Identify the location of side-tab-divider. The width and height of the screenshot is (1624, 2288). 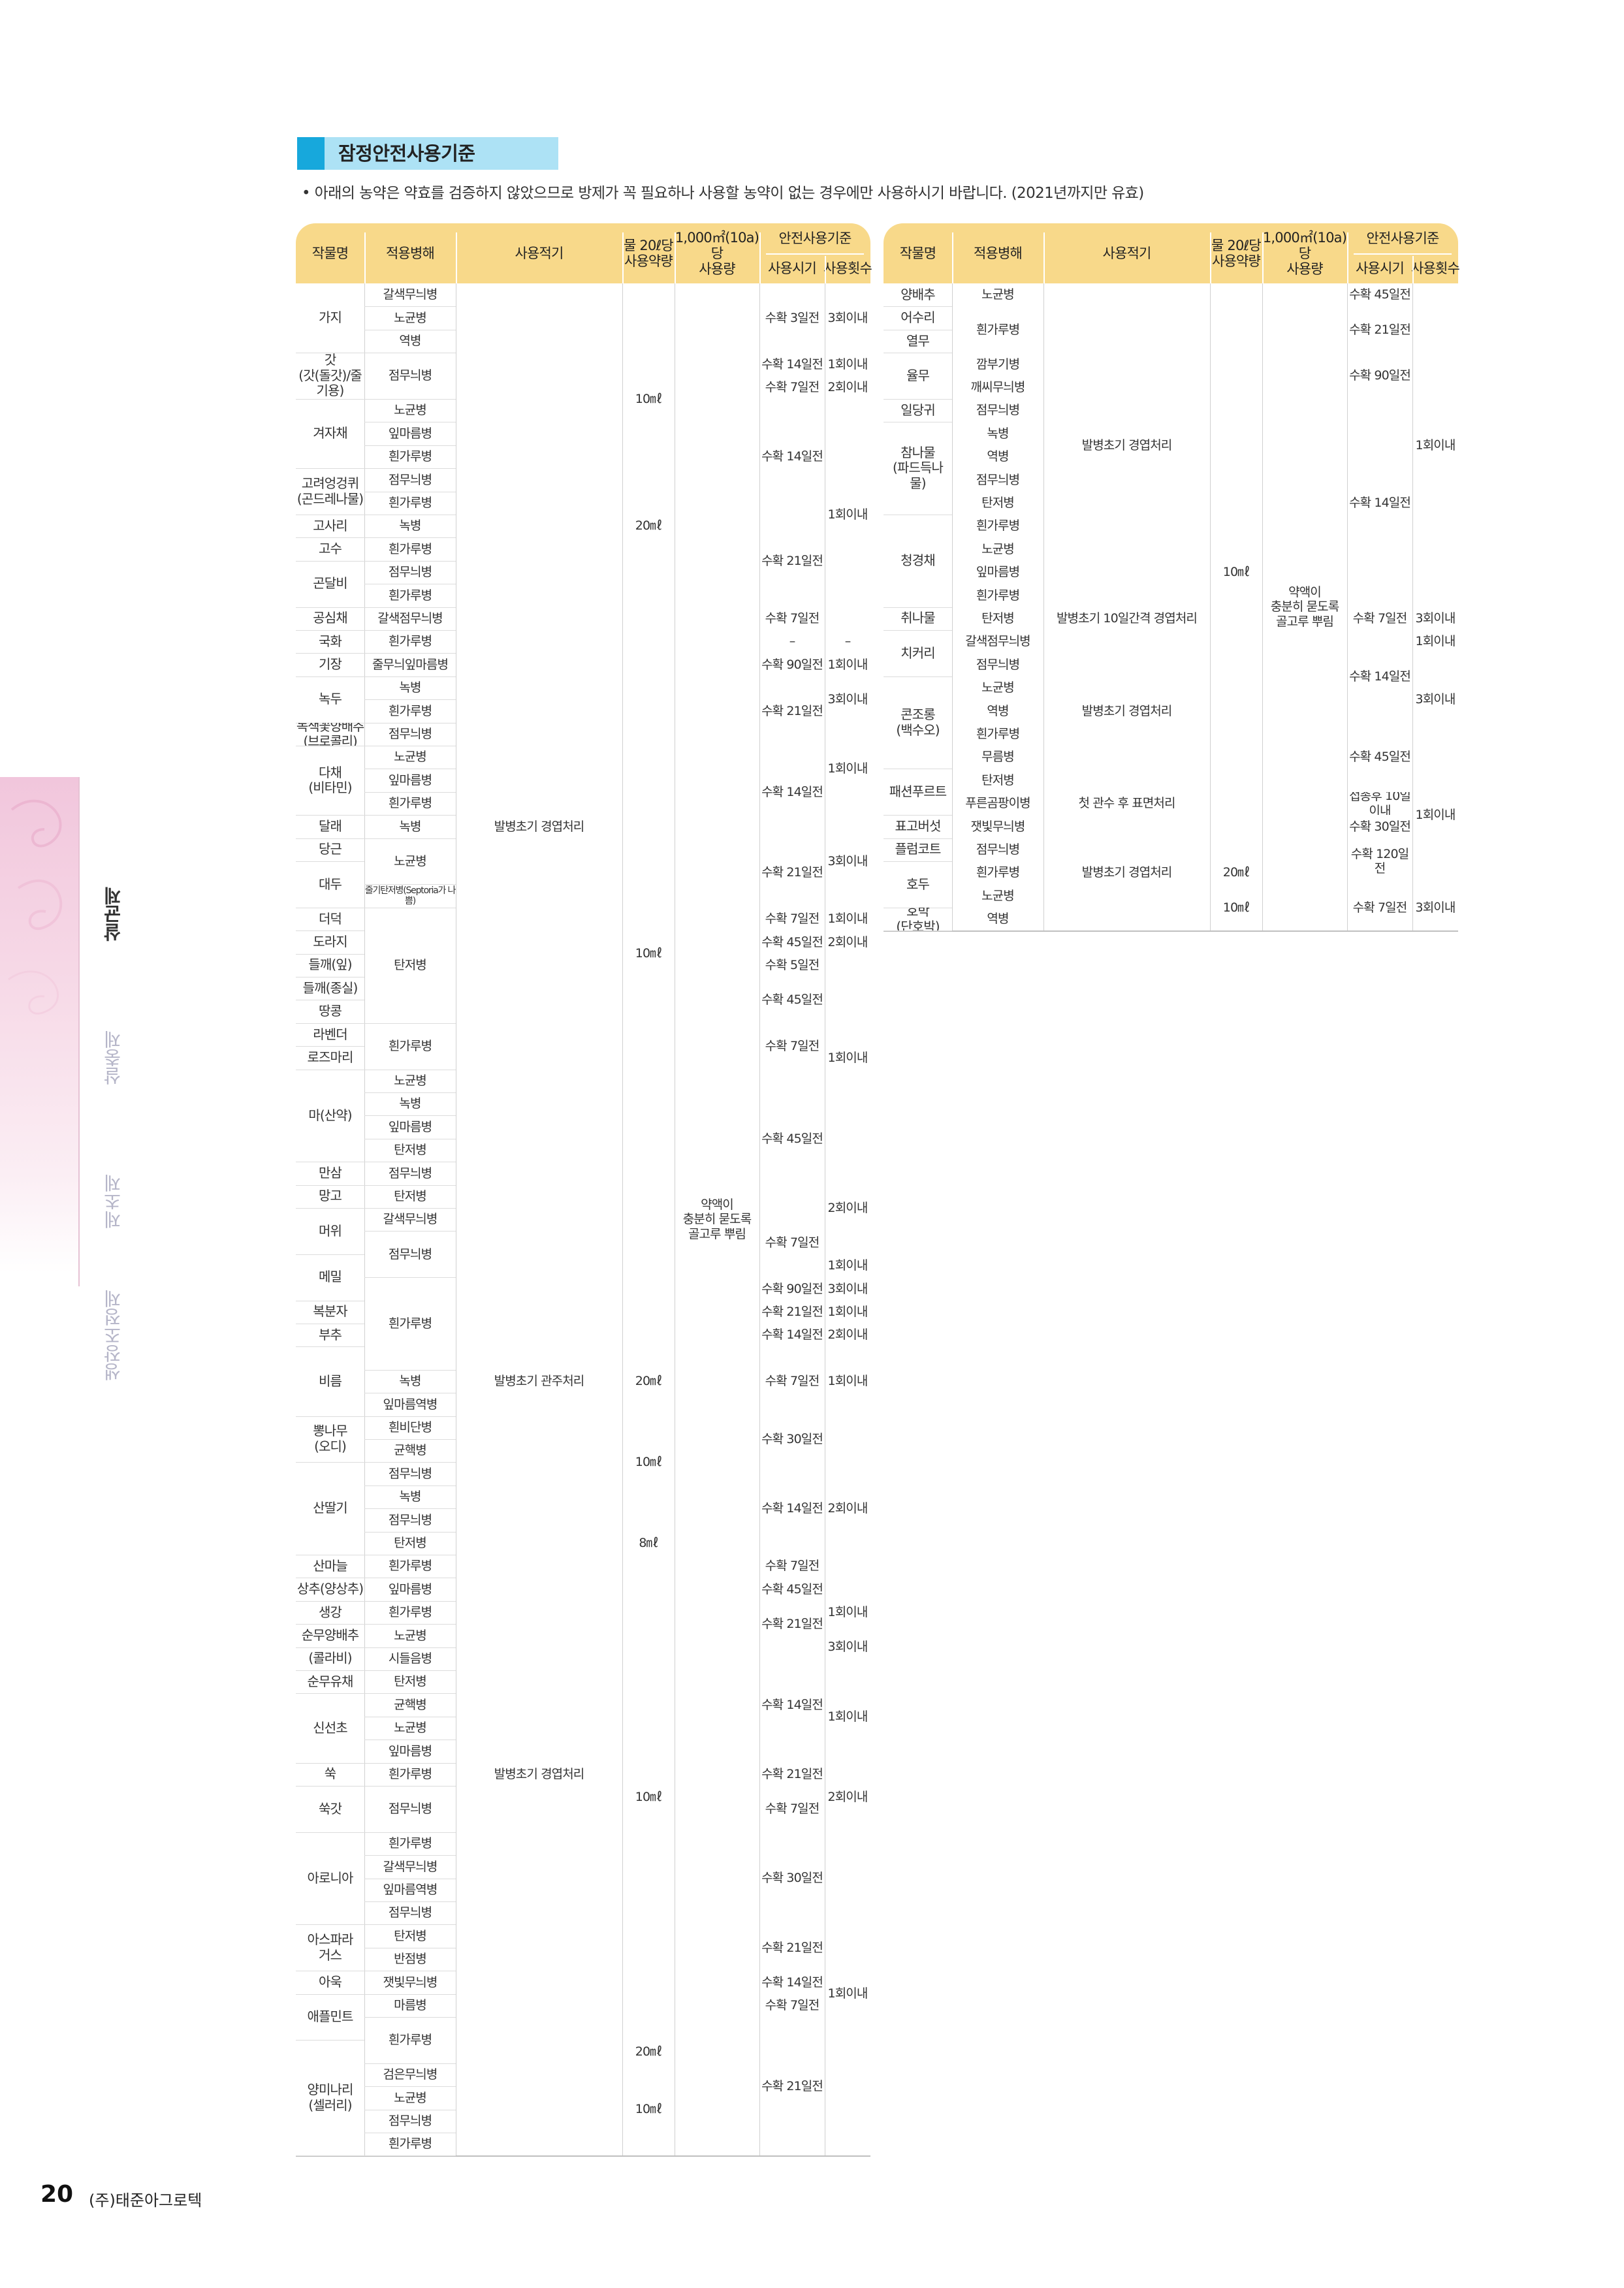
(79, 1031).